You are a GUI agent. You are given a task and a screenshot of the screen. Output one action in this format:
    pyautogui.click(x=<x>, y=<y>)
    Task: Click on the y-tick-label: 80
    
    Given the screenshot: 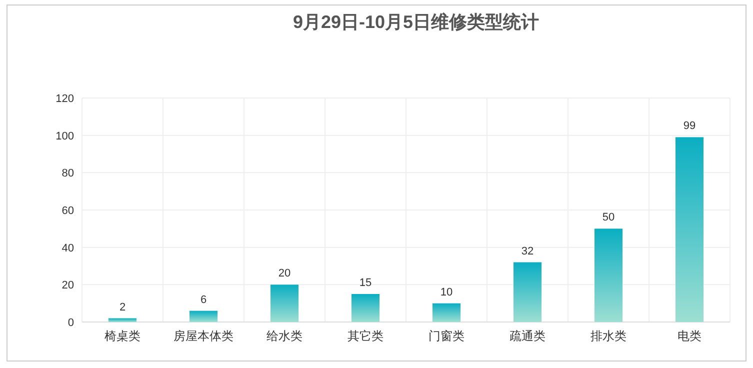 What is the action you would take?
    pyautogui.click(x=68, y=174)
    